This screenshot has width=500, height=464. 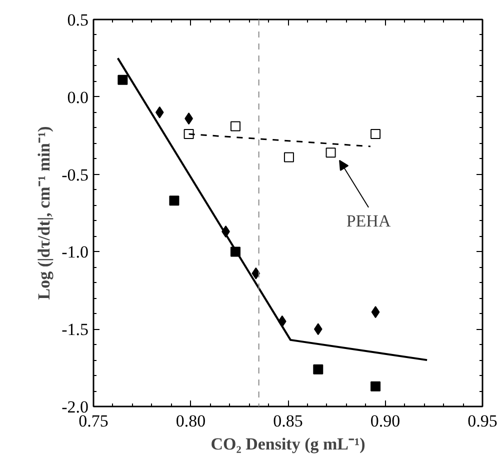 What do you see at coordinates (288, 444) in the screenshot?
I see `x-axis-title: CO₂ Density (g mL⁻¹)` at bounding box center [288, 444].